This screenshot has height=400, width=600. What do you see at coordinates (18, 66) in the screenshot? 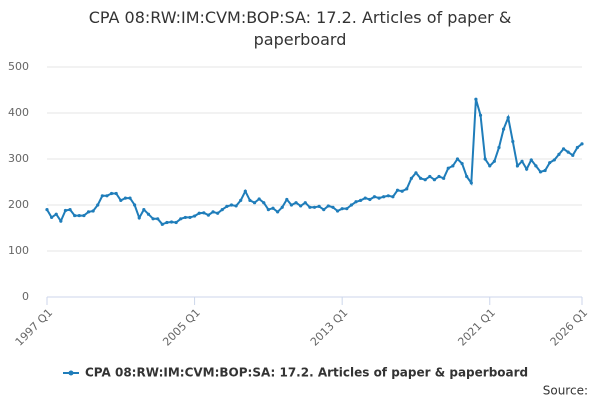
I see `y-tick-label: 500` at bounding box center [18, 66].